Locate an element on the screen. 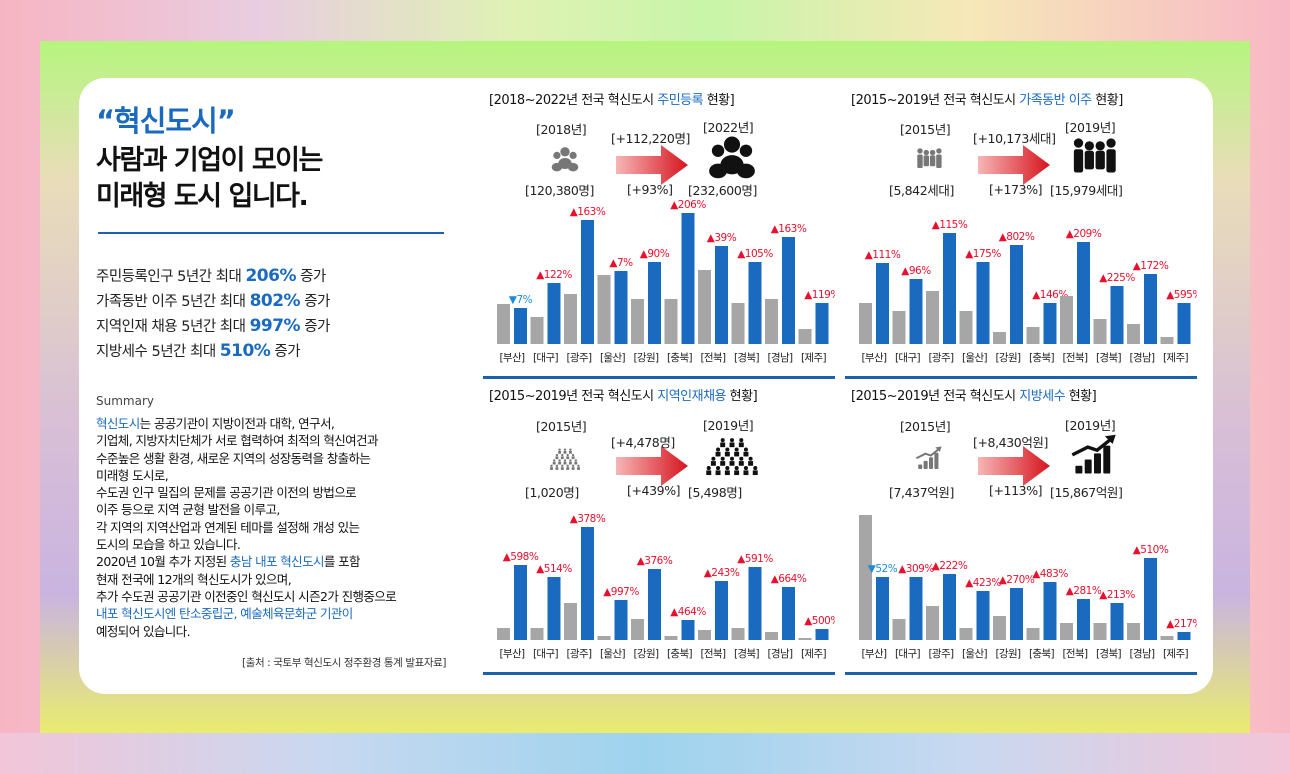 Image resolution: width=1290 pixels, height=774 pixels. panel-title-text: 현황] is located at coordinates (1107, 100).